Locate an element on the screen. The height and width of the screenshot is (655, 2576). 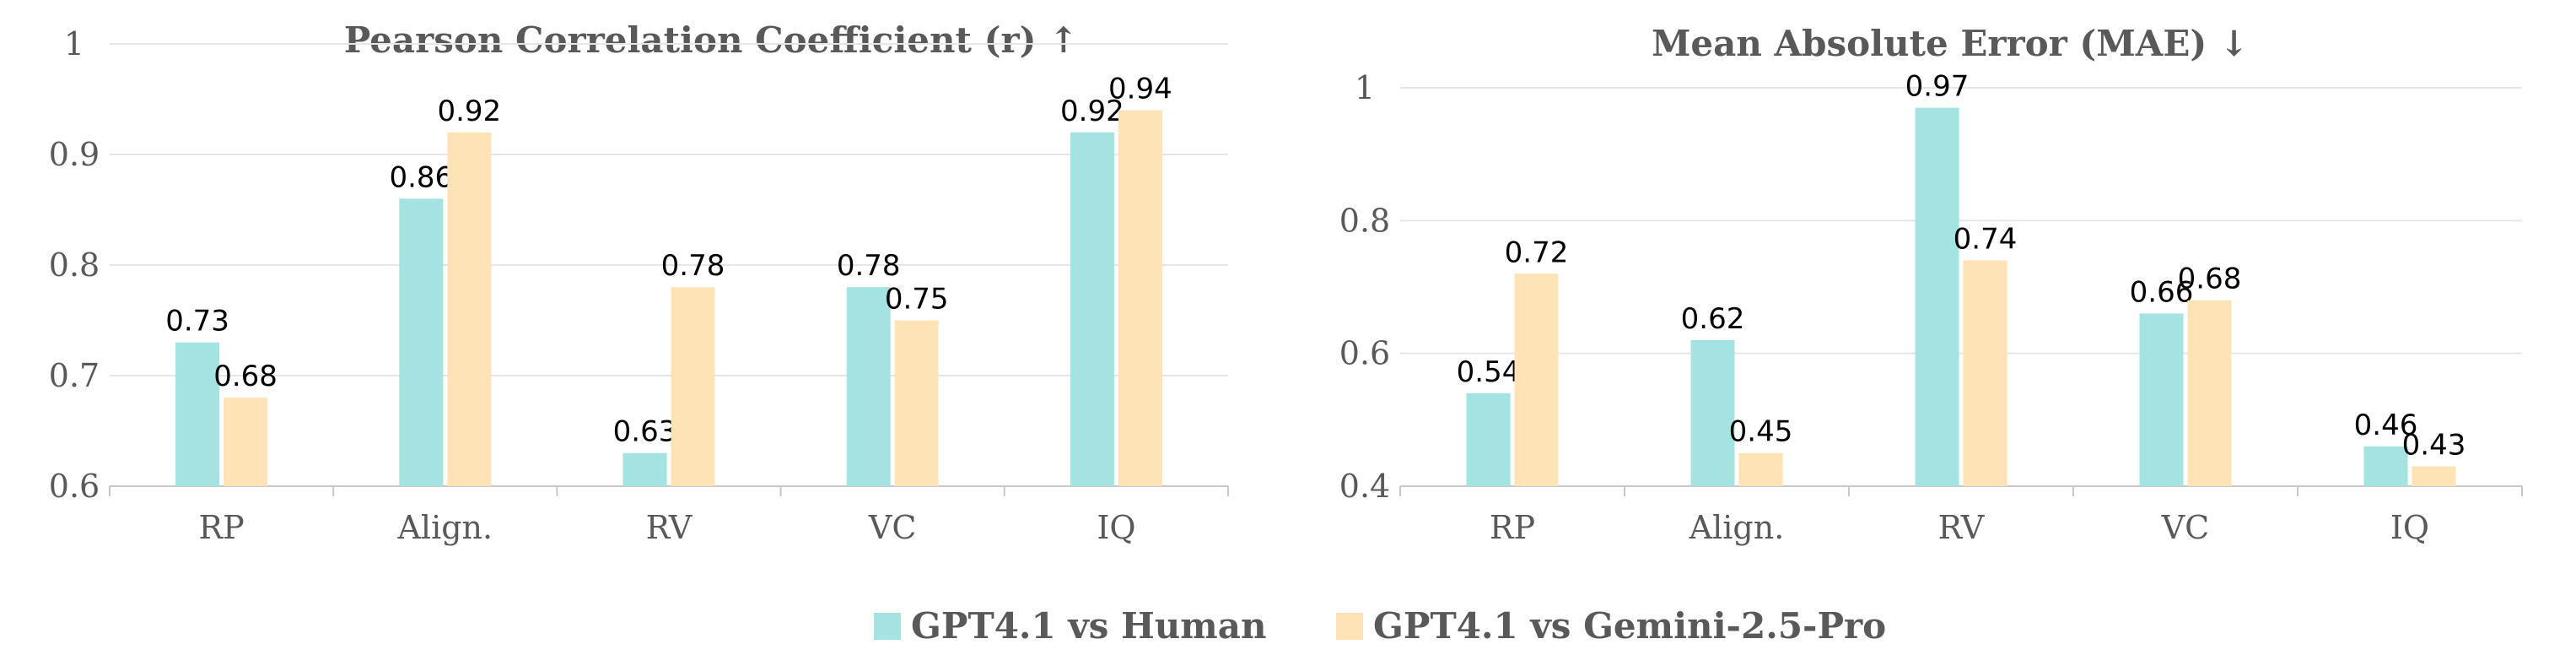
chart-title: Pearson Correlation Coefficient (r) ↑ is located at coordinates (711, 40).